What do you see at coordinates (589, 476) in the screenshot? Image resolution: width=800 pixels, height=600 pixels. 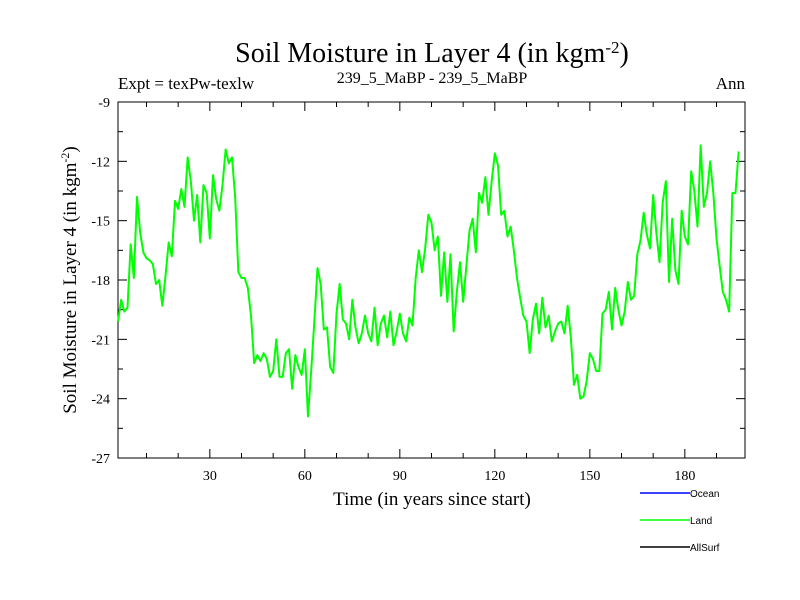 I see `x-tick-label: 150` at bounding box center [589, 476].